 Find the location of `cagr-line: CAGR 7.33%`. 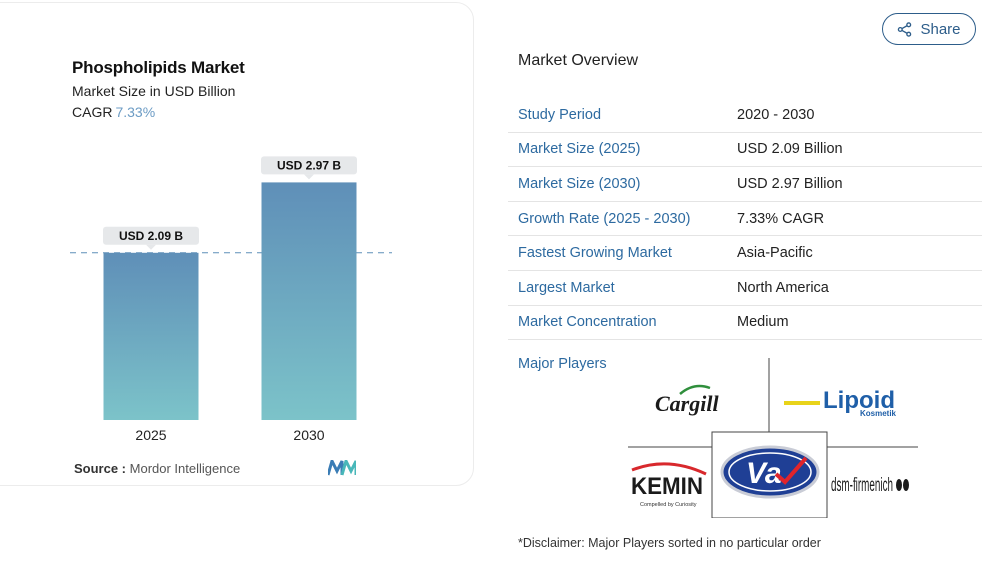

cagr-line: CAGR 7.33% is located at coordinates (113, 112).